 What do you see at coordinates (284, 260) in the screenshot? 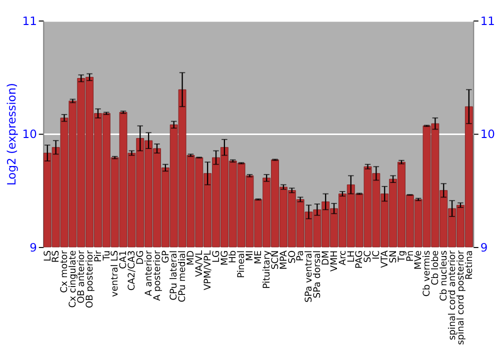
I see `x-tick-label: MPA` at bounding box center [284, 260].